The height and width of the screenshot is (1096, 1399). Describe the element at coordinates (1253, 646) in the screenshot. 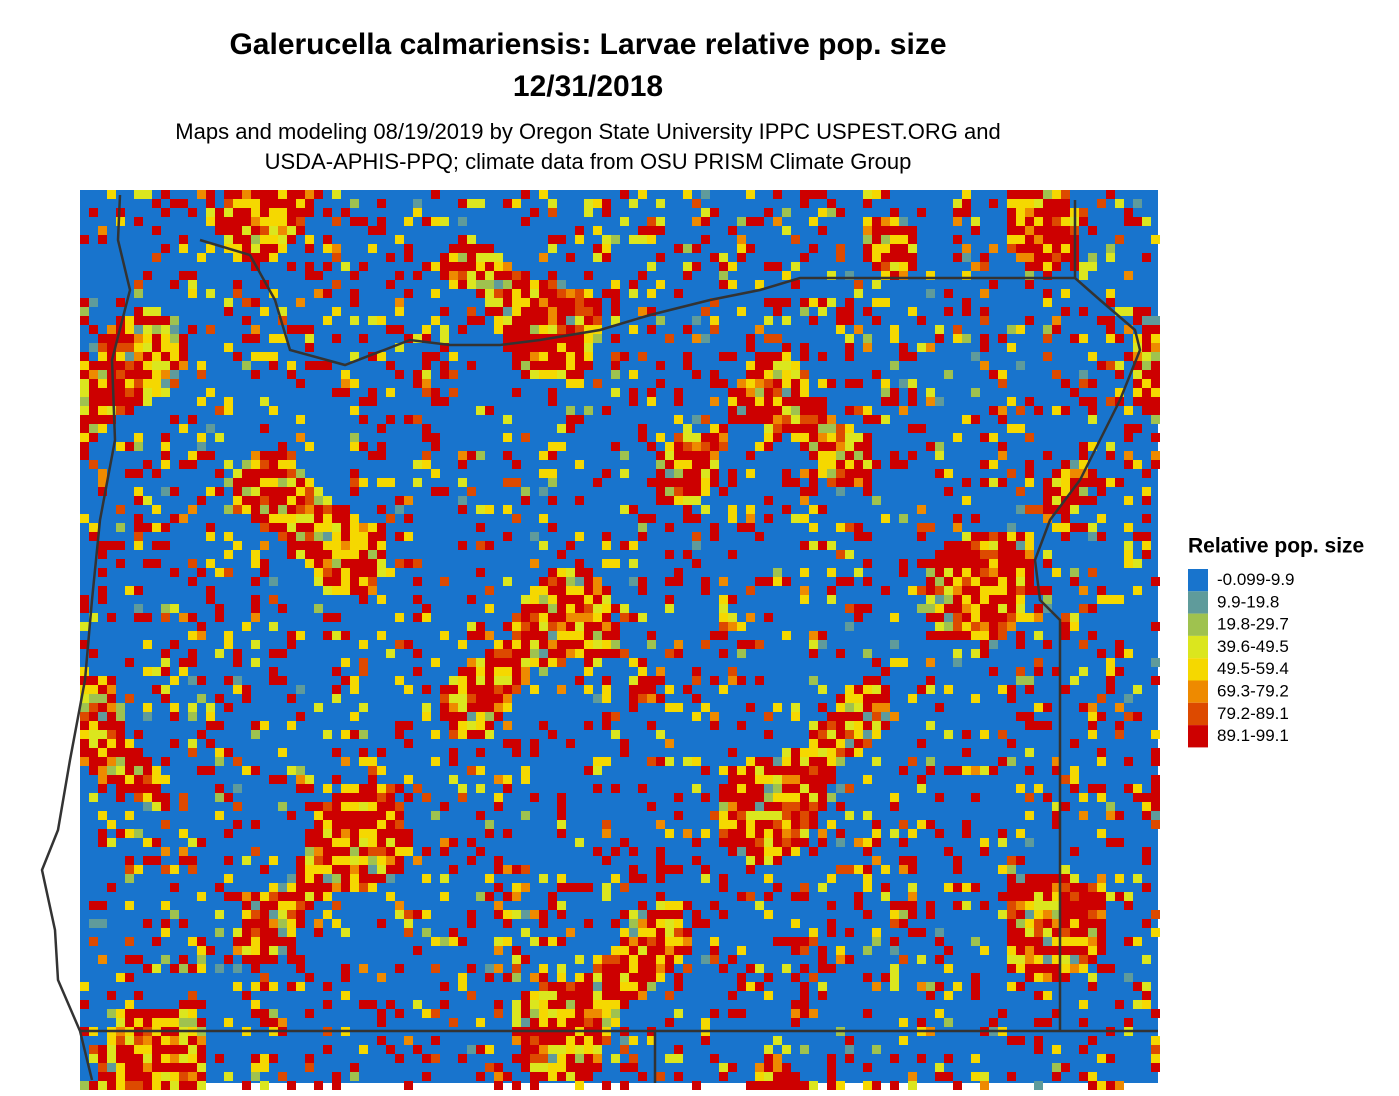

I see `legend-label: 39.6-49.5` at that location.